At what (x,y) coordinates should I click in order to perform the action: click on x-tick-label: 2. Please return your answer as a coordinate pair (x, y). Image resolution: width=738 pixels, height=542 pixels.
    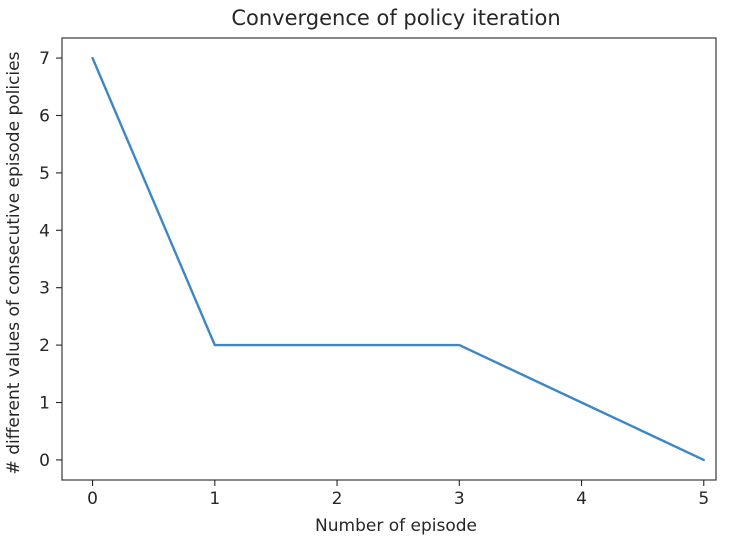
    Looking at the image, I should click on (337, 499).